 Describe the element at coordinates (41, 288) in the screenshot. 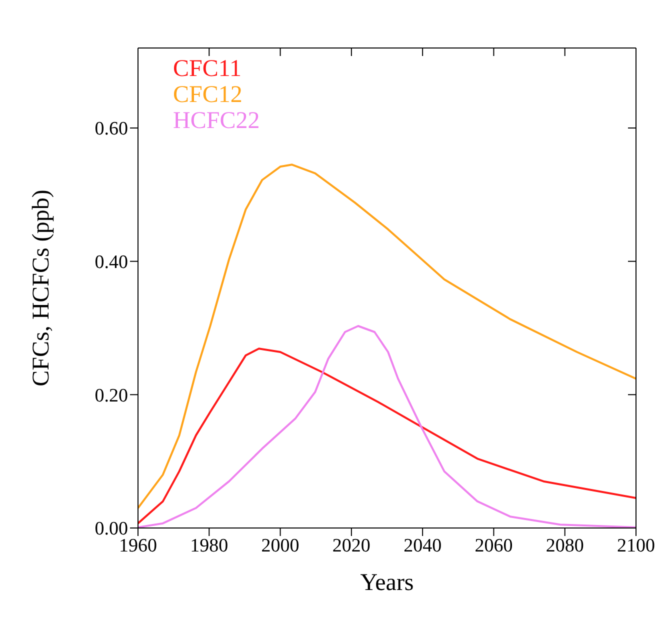

I see `y-axis-title: CFCs, HCFCs (ppb)` at that location.